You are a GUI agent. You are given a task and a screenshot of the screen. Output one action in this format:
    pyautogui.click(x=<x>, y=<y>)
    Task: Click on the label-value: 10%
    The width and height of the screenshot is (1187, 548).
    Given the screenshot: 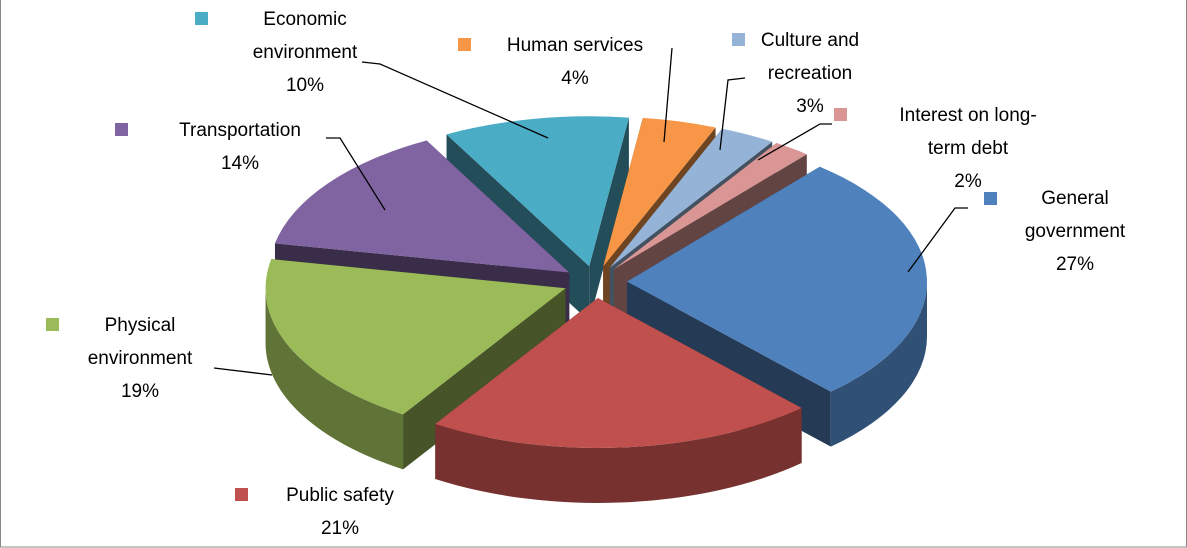 What is the action you would take?
    pyautogui.click(x=305, y=85)
    